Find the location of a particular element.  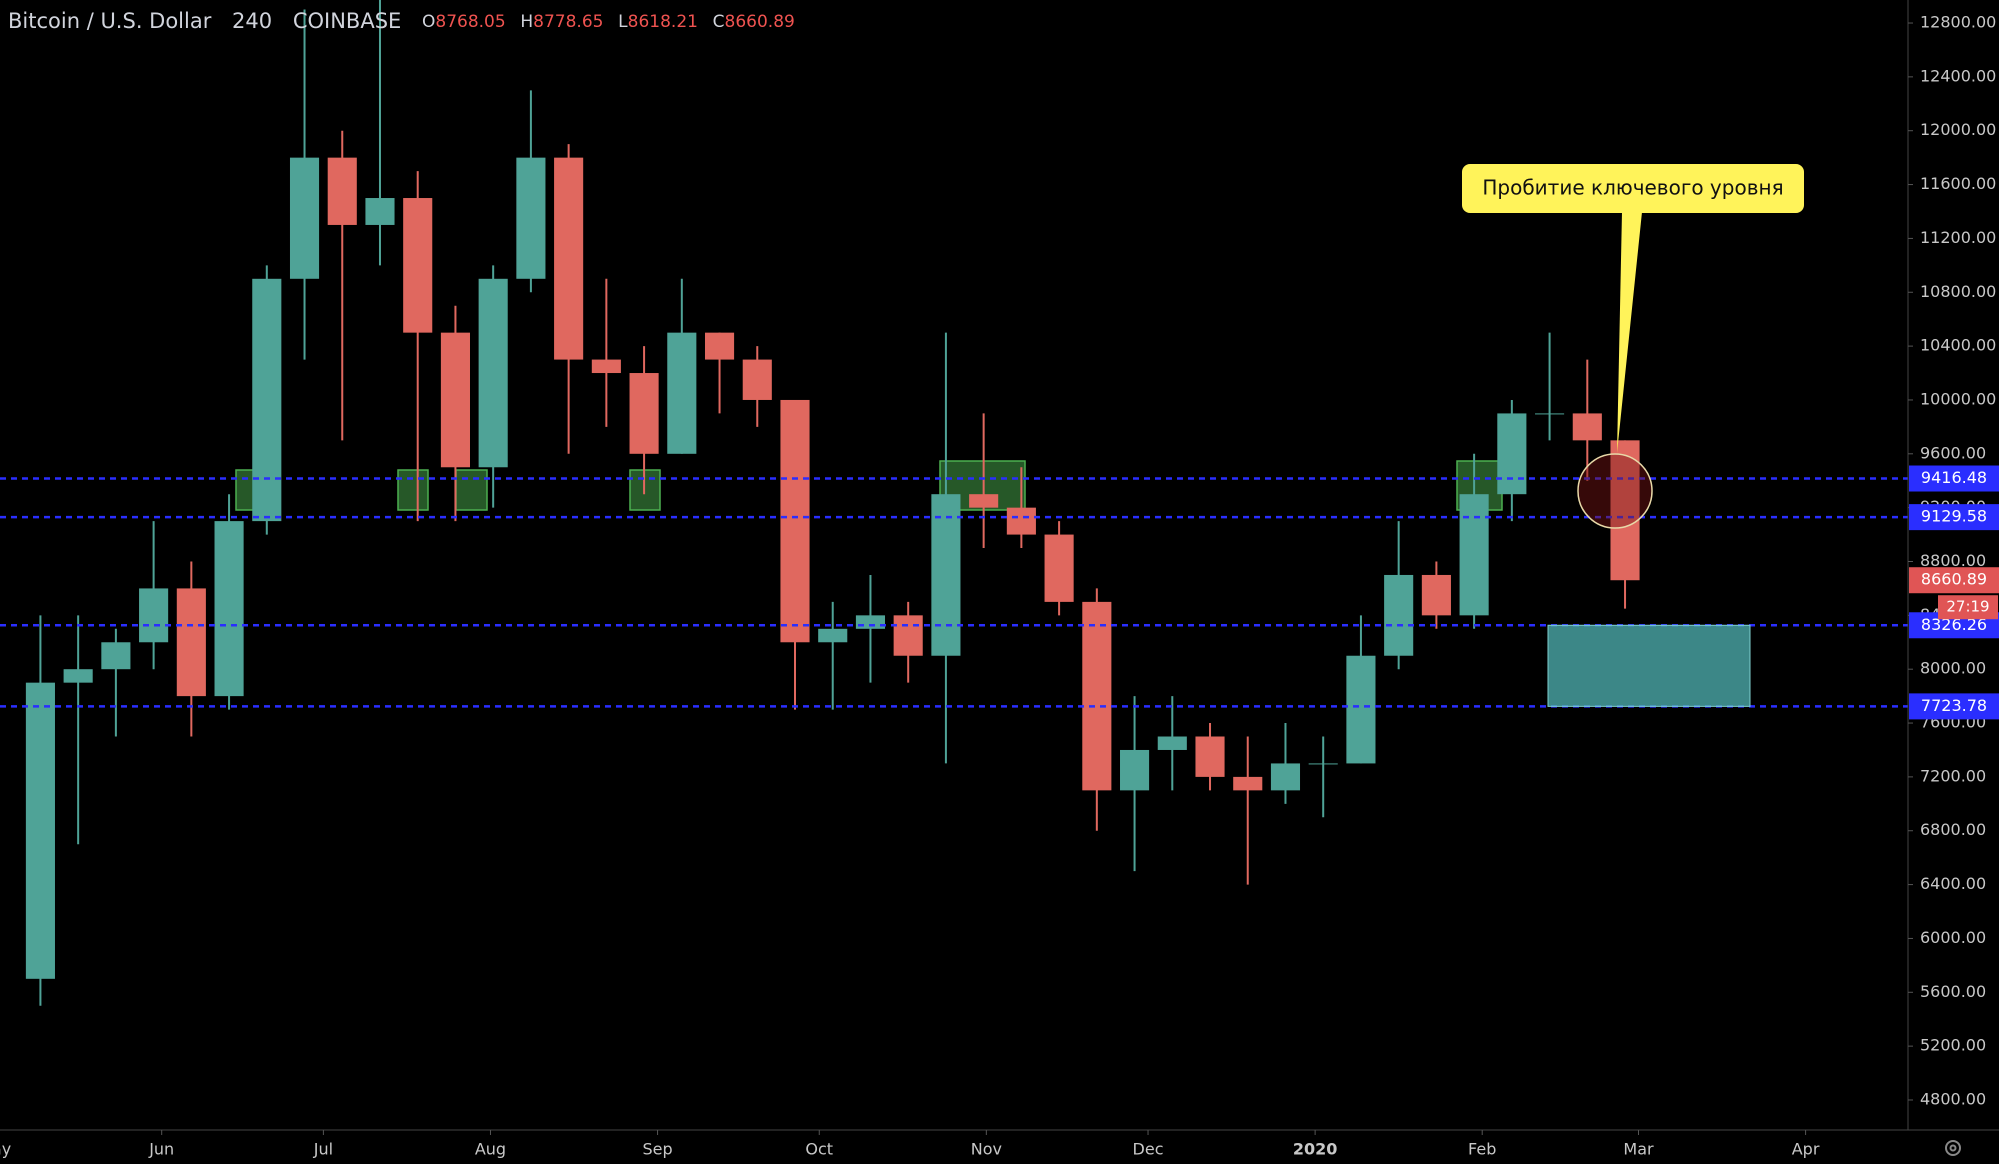

ohlc-value: 8660.89 is located at coordinates (760, 22).